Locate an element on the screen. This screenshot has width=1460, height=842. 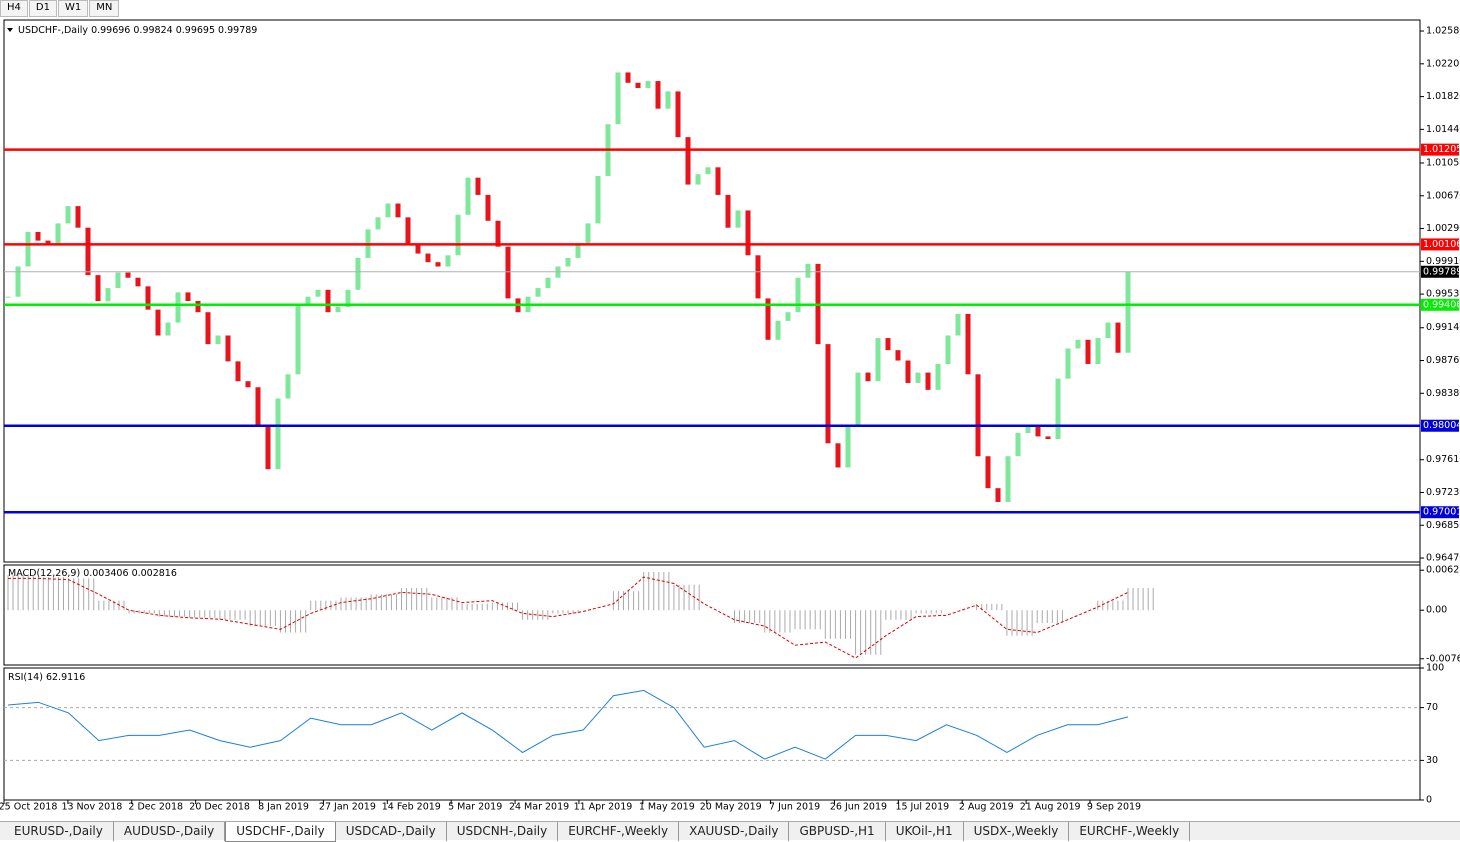
timeframe-button: D1 is located at coordinates (42, 8).